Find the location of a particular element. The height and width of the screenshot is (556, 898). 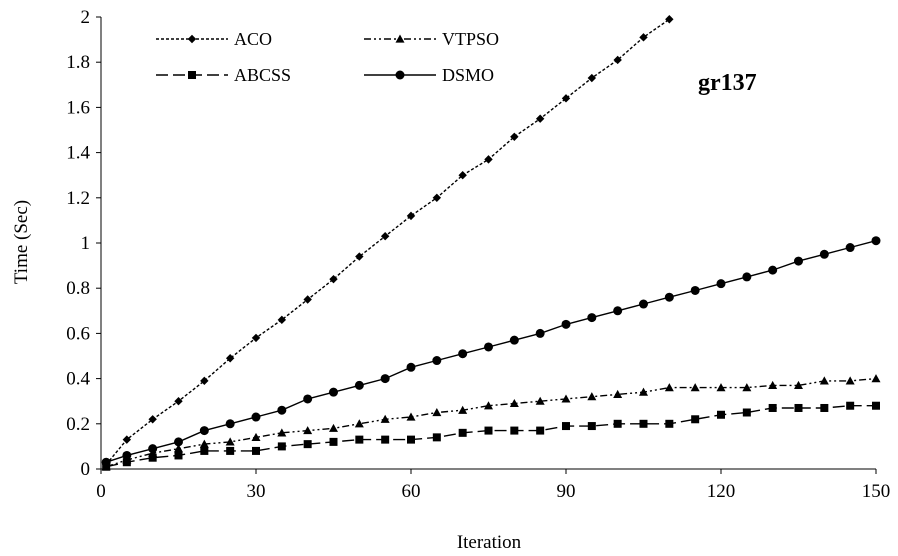

y-axis-title: Time (Sec) is located at coordinates (21, 242).